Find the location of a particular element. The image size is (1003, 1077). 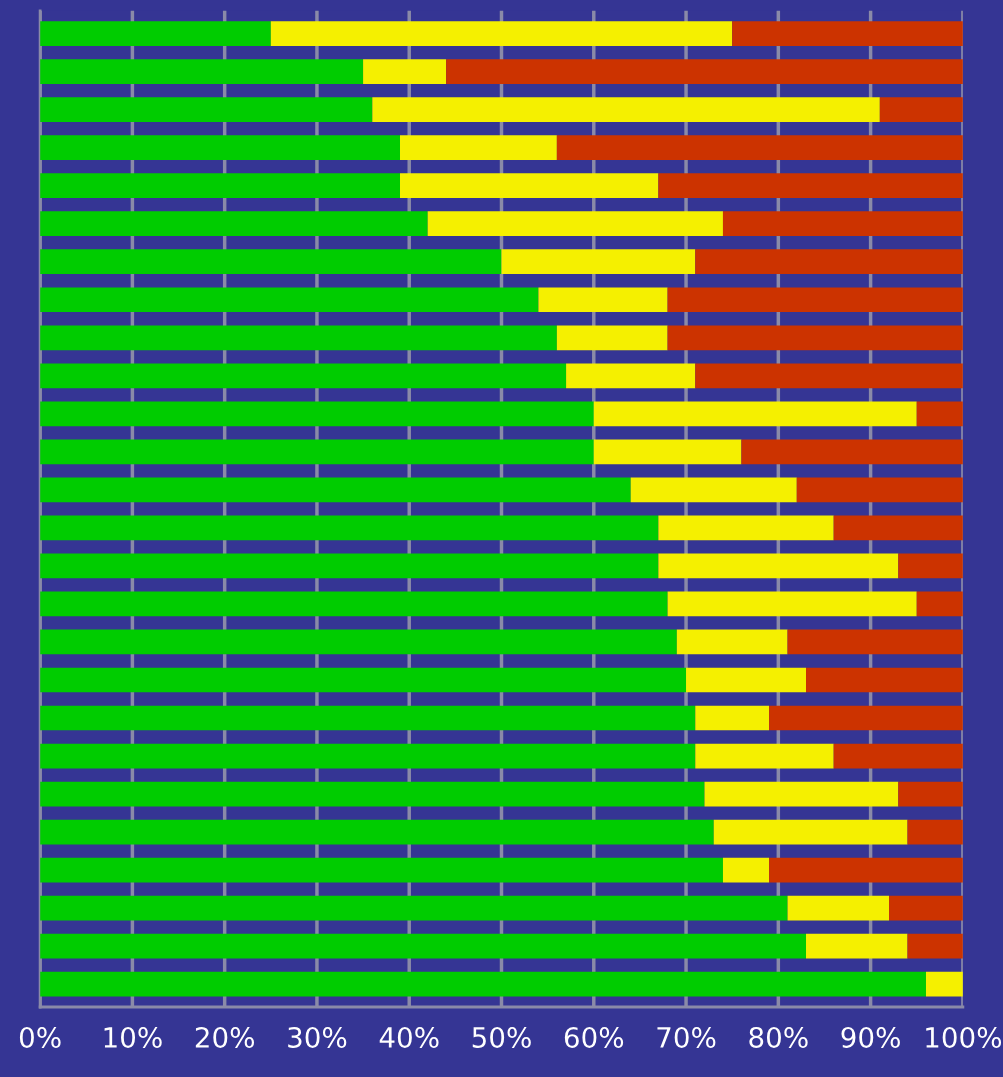

x-tick-label: 60% is located at coordinates (594, 1037).